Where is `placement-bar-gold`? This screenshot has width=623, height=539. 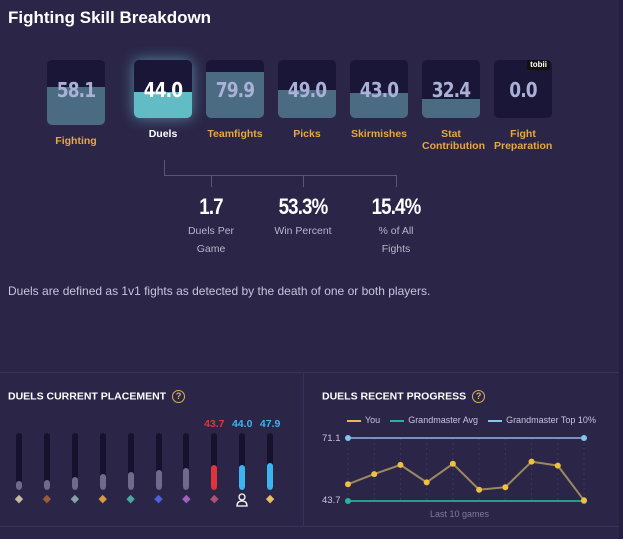
placement-bar-gold is located at coordinates (102, 461).